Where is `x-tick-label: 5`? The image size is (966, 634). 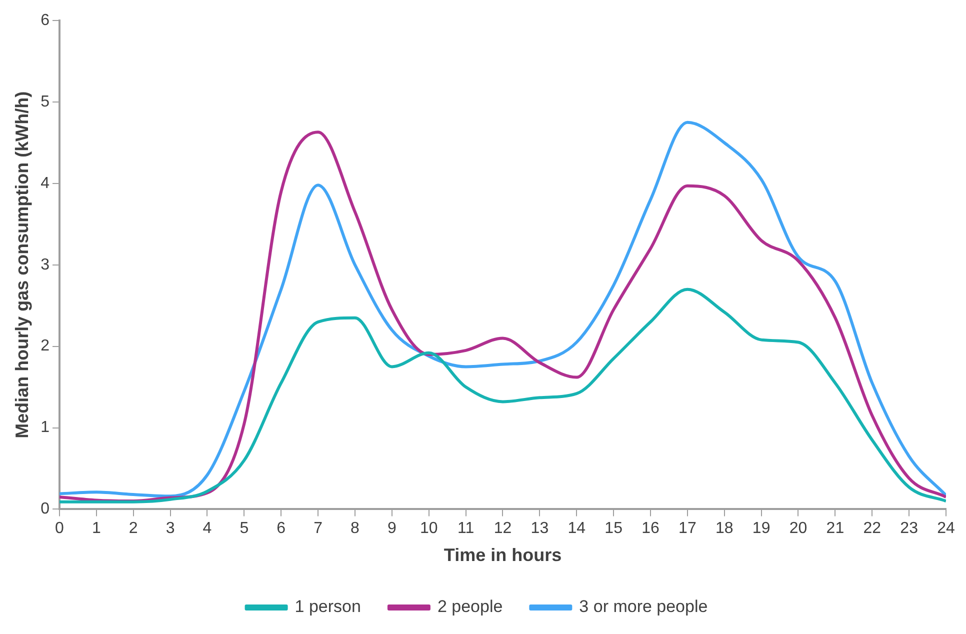
x-tick-label: 5 is located at coordinates (244, 529).